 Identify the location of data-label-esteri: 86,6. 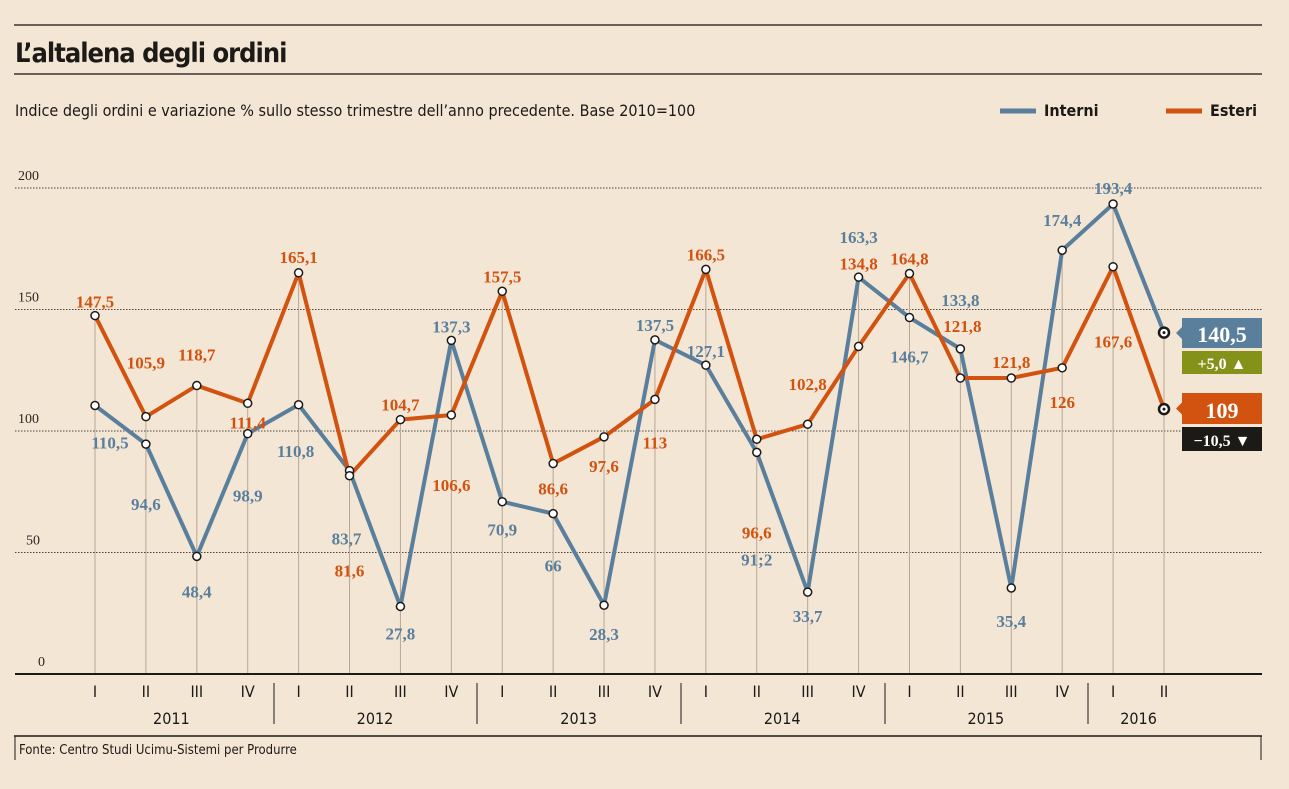
(553, 489).